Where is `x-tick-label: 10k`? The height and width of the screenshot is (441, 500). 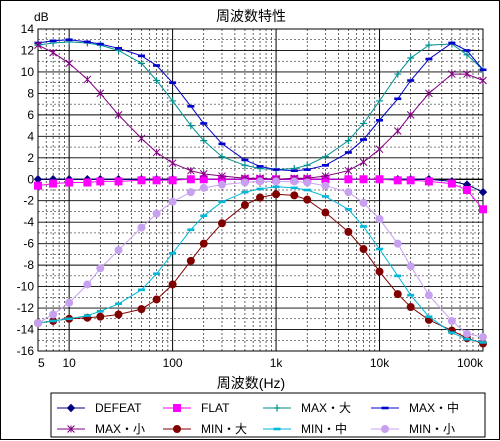
x-tick-label: 10k is located at coordinates (380, 363).